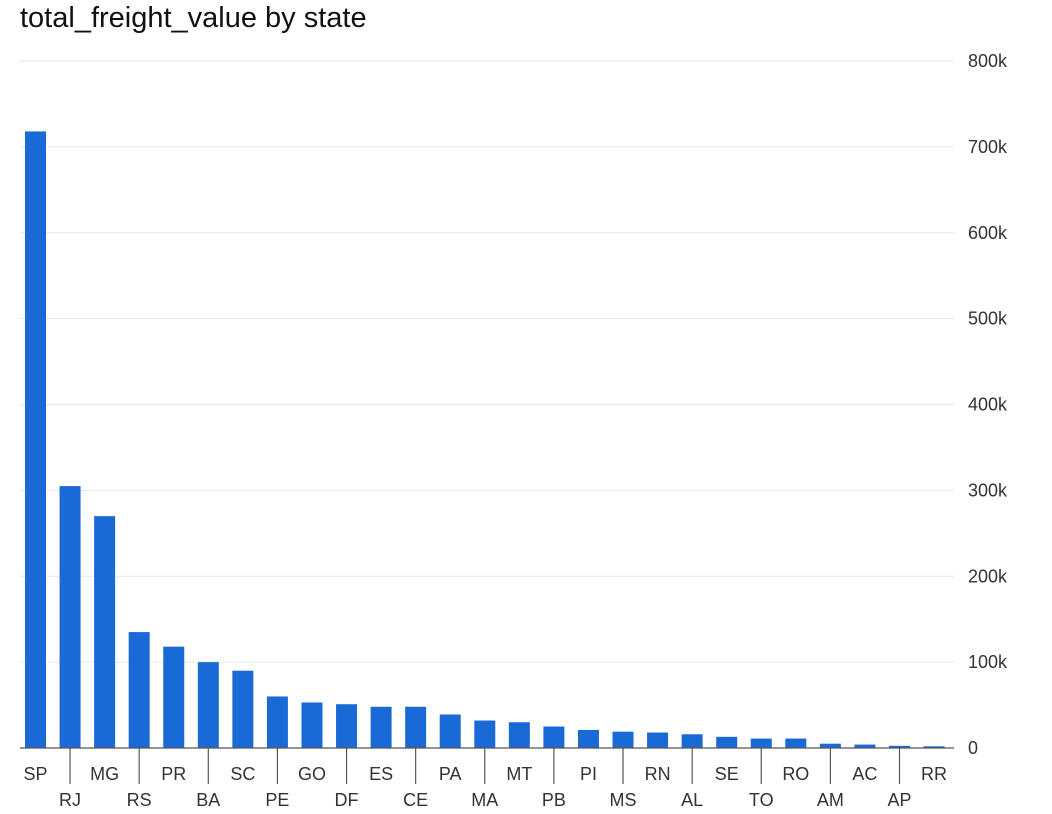 The width and height of the screenshot is (1052, 814). I want to click on bar-pb, so click(554, 737).